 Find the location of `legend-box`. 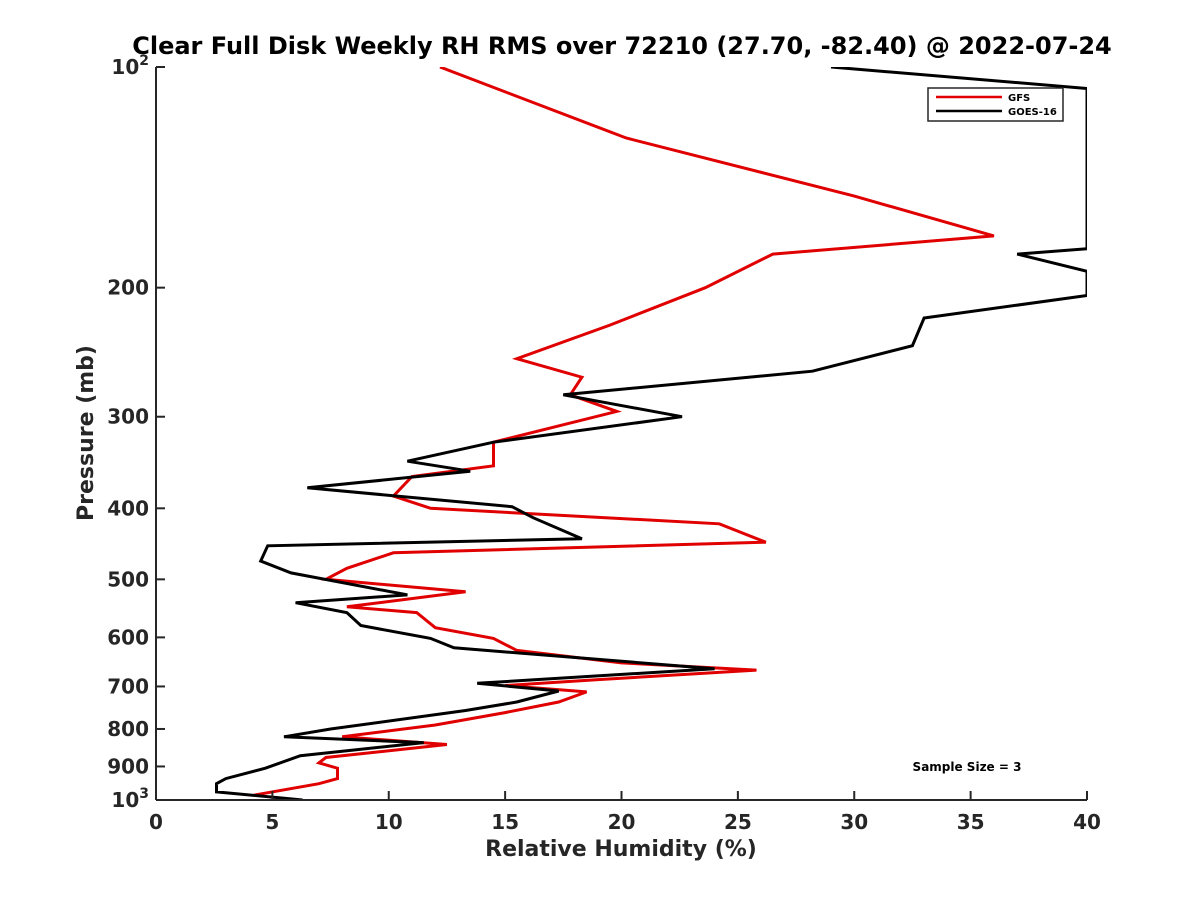

legend-box is located at coordinates (995, 104).